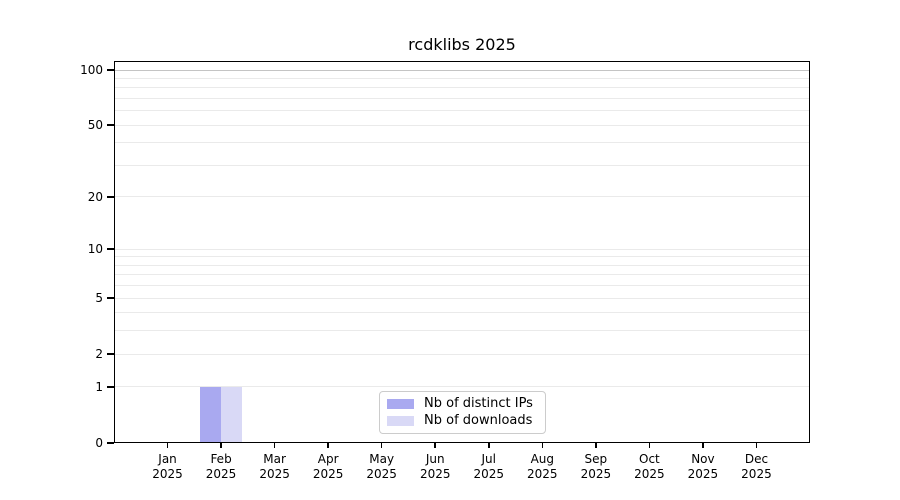  I want to click on y-tick-label: 50, so click(95, 125).